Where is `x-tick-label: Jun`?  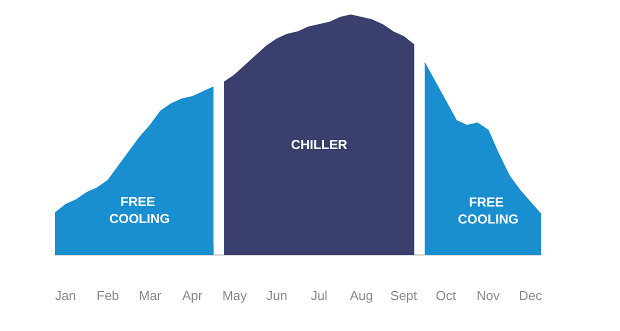
x-tick-label: Jun is located at coordinates (277, 295).